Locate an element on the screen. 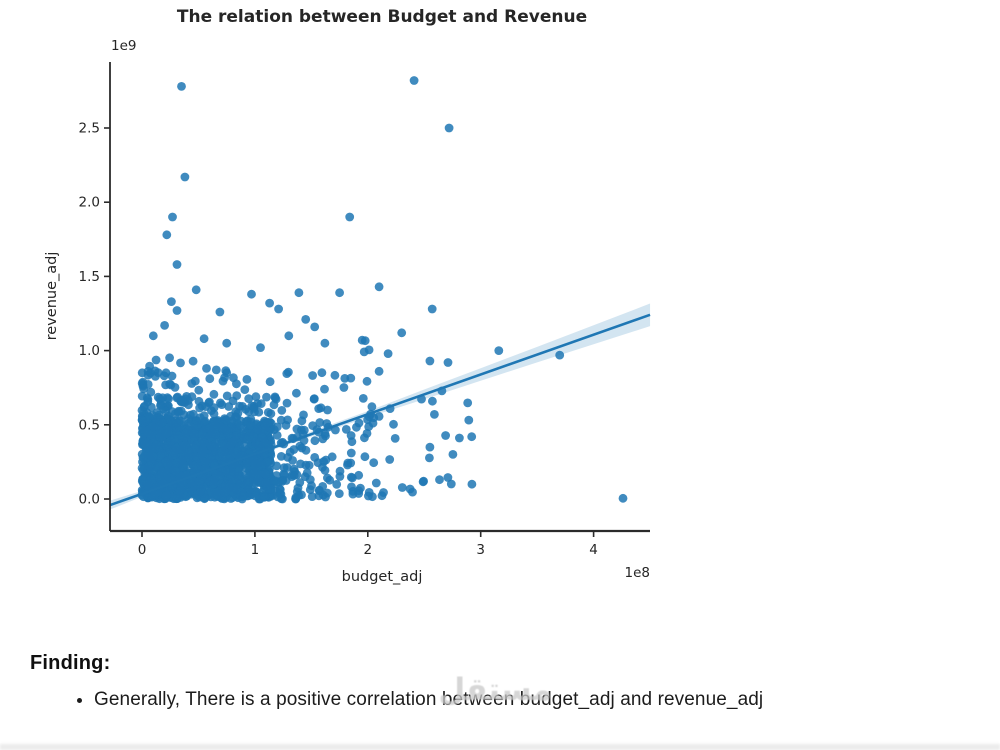 The image size is (1000, 750). x-axis-label: budget_adj is located at coordinates (382, 577).